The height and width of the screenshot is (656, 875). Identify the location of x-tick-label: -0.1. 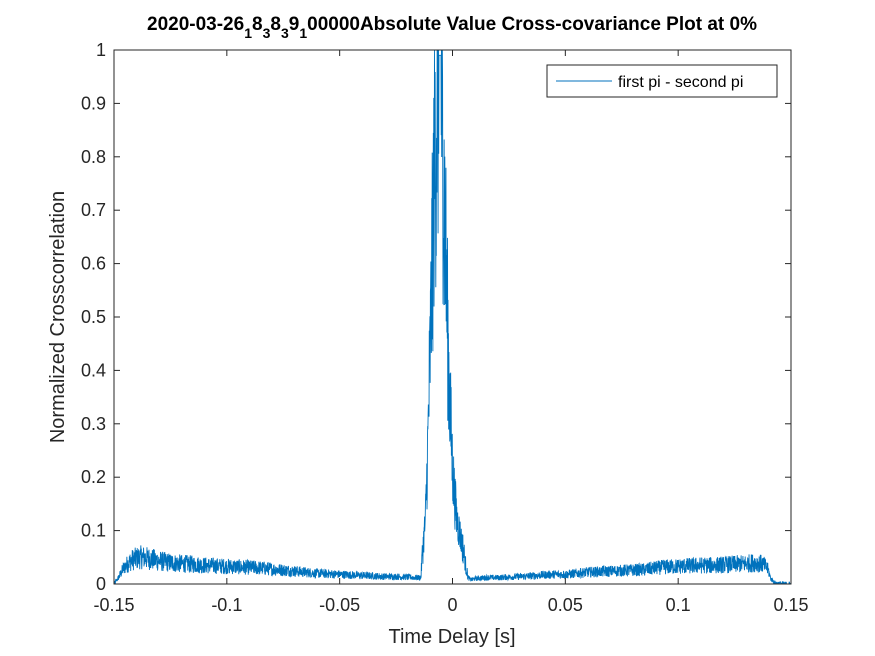
(226, 605).